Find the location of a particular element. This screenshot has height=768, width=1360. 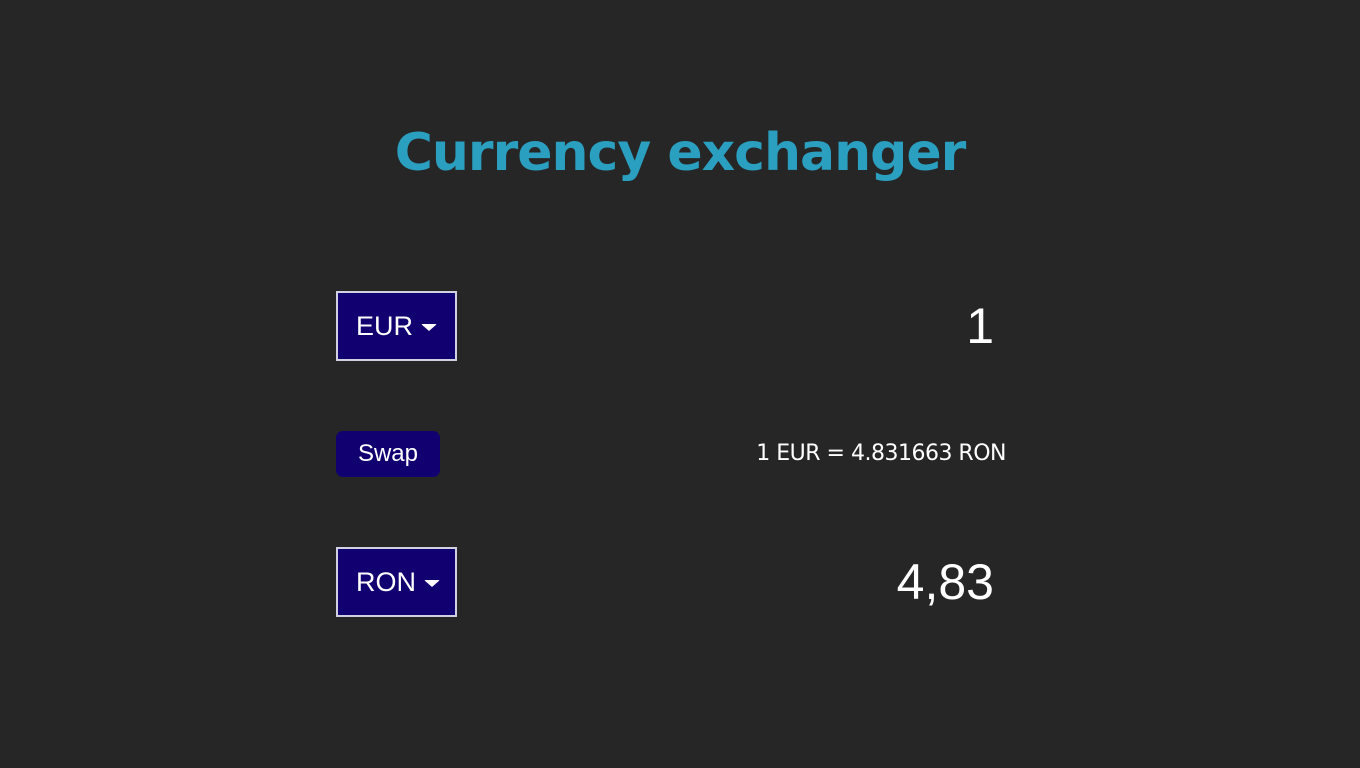

from-currency-code: EUR is located at coordinates (385, 325).